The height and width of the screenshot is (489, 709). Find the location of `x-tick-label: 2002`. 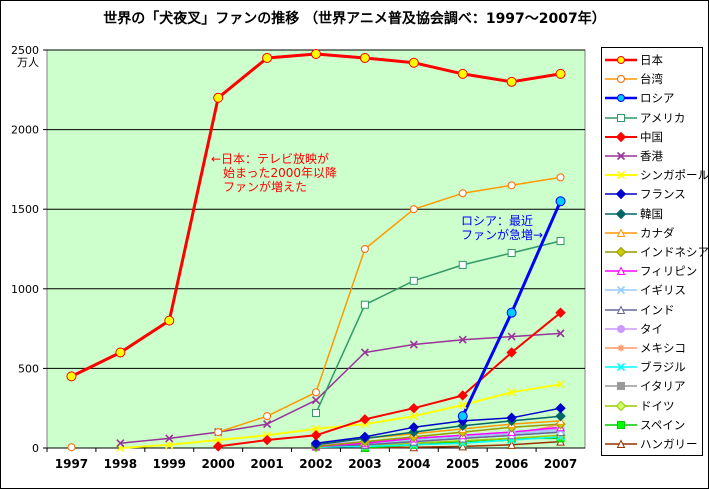

x-tick-label: 2002 is located at coordinates (315, 464).